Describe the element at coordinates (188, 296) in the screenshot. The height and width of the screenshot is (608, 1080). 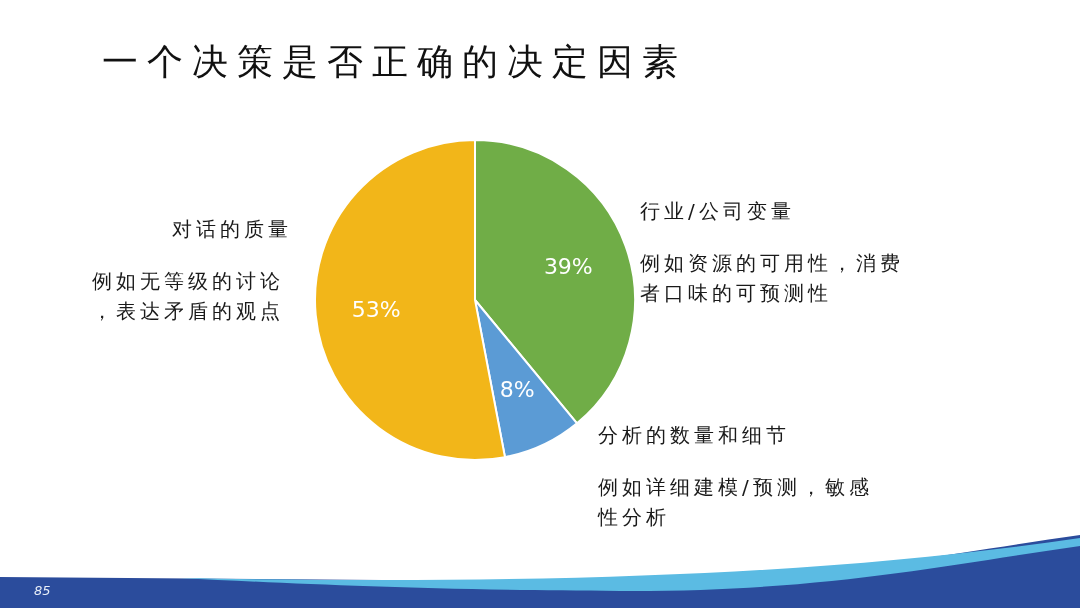
I see `text: 例如无等级的讨论，表达矛盾的观点` at that location.